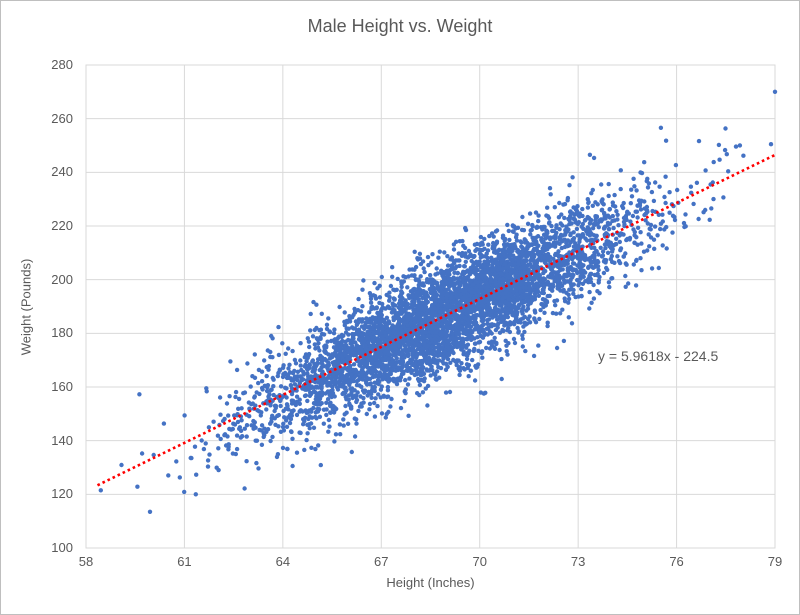  I want to click on trendline-equation-label: y = 5.9618x - 224.5, so click(658, 356).